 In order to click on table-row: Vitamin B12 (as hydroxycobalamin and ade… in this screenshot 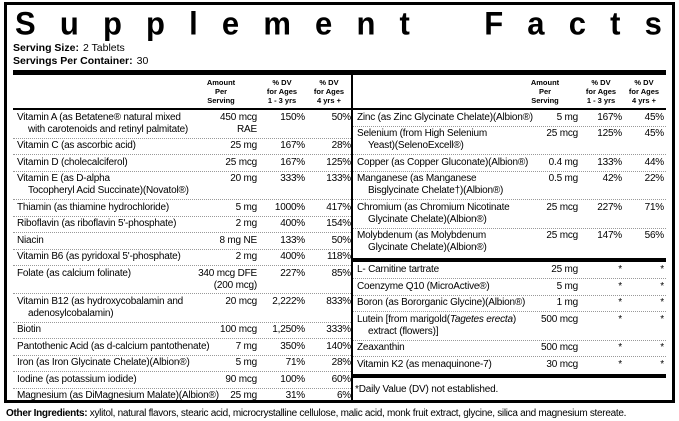, I will do `click(182, 308)`.